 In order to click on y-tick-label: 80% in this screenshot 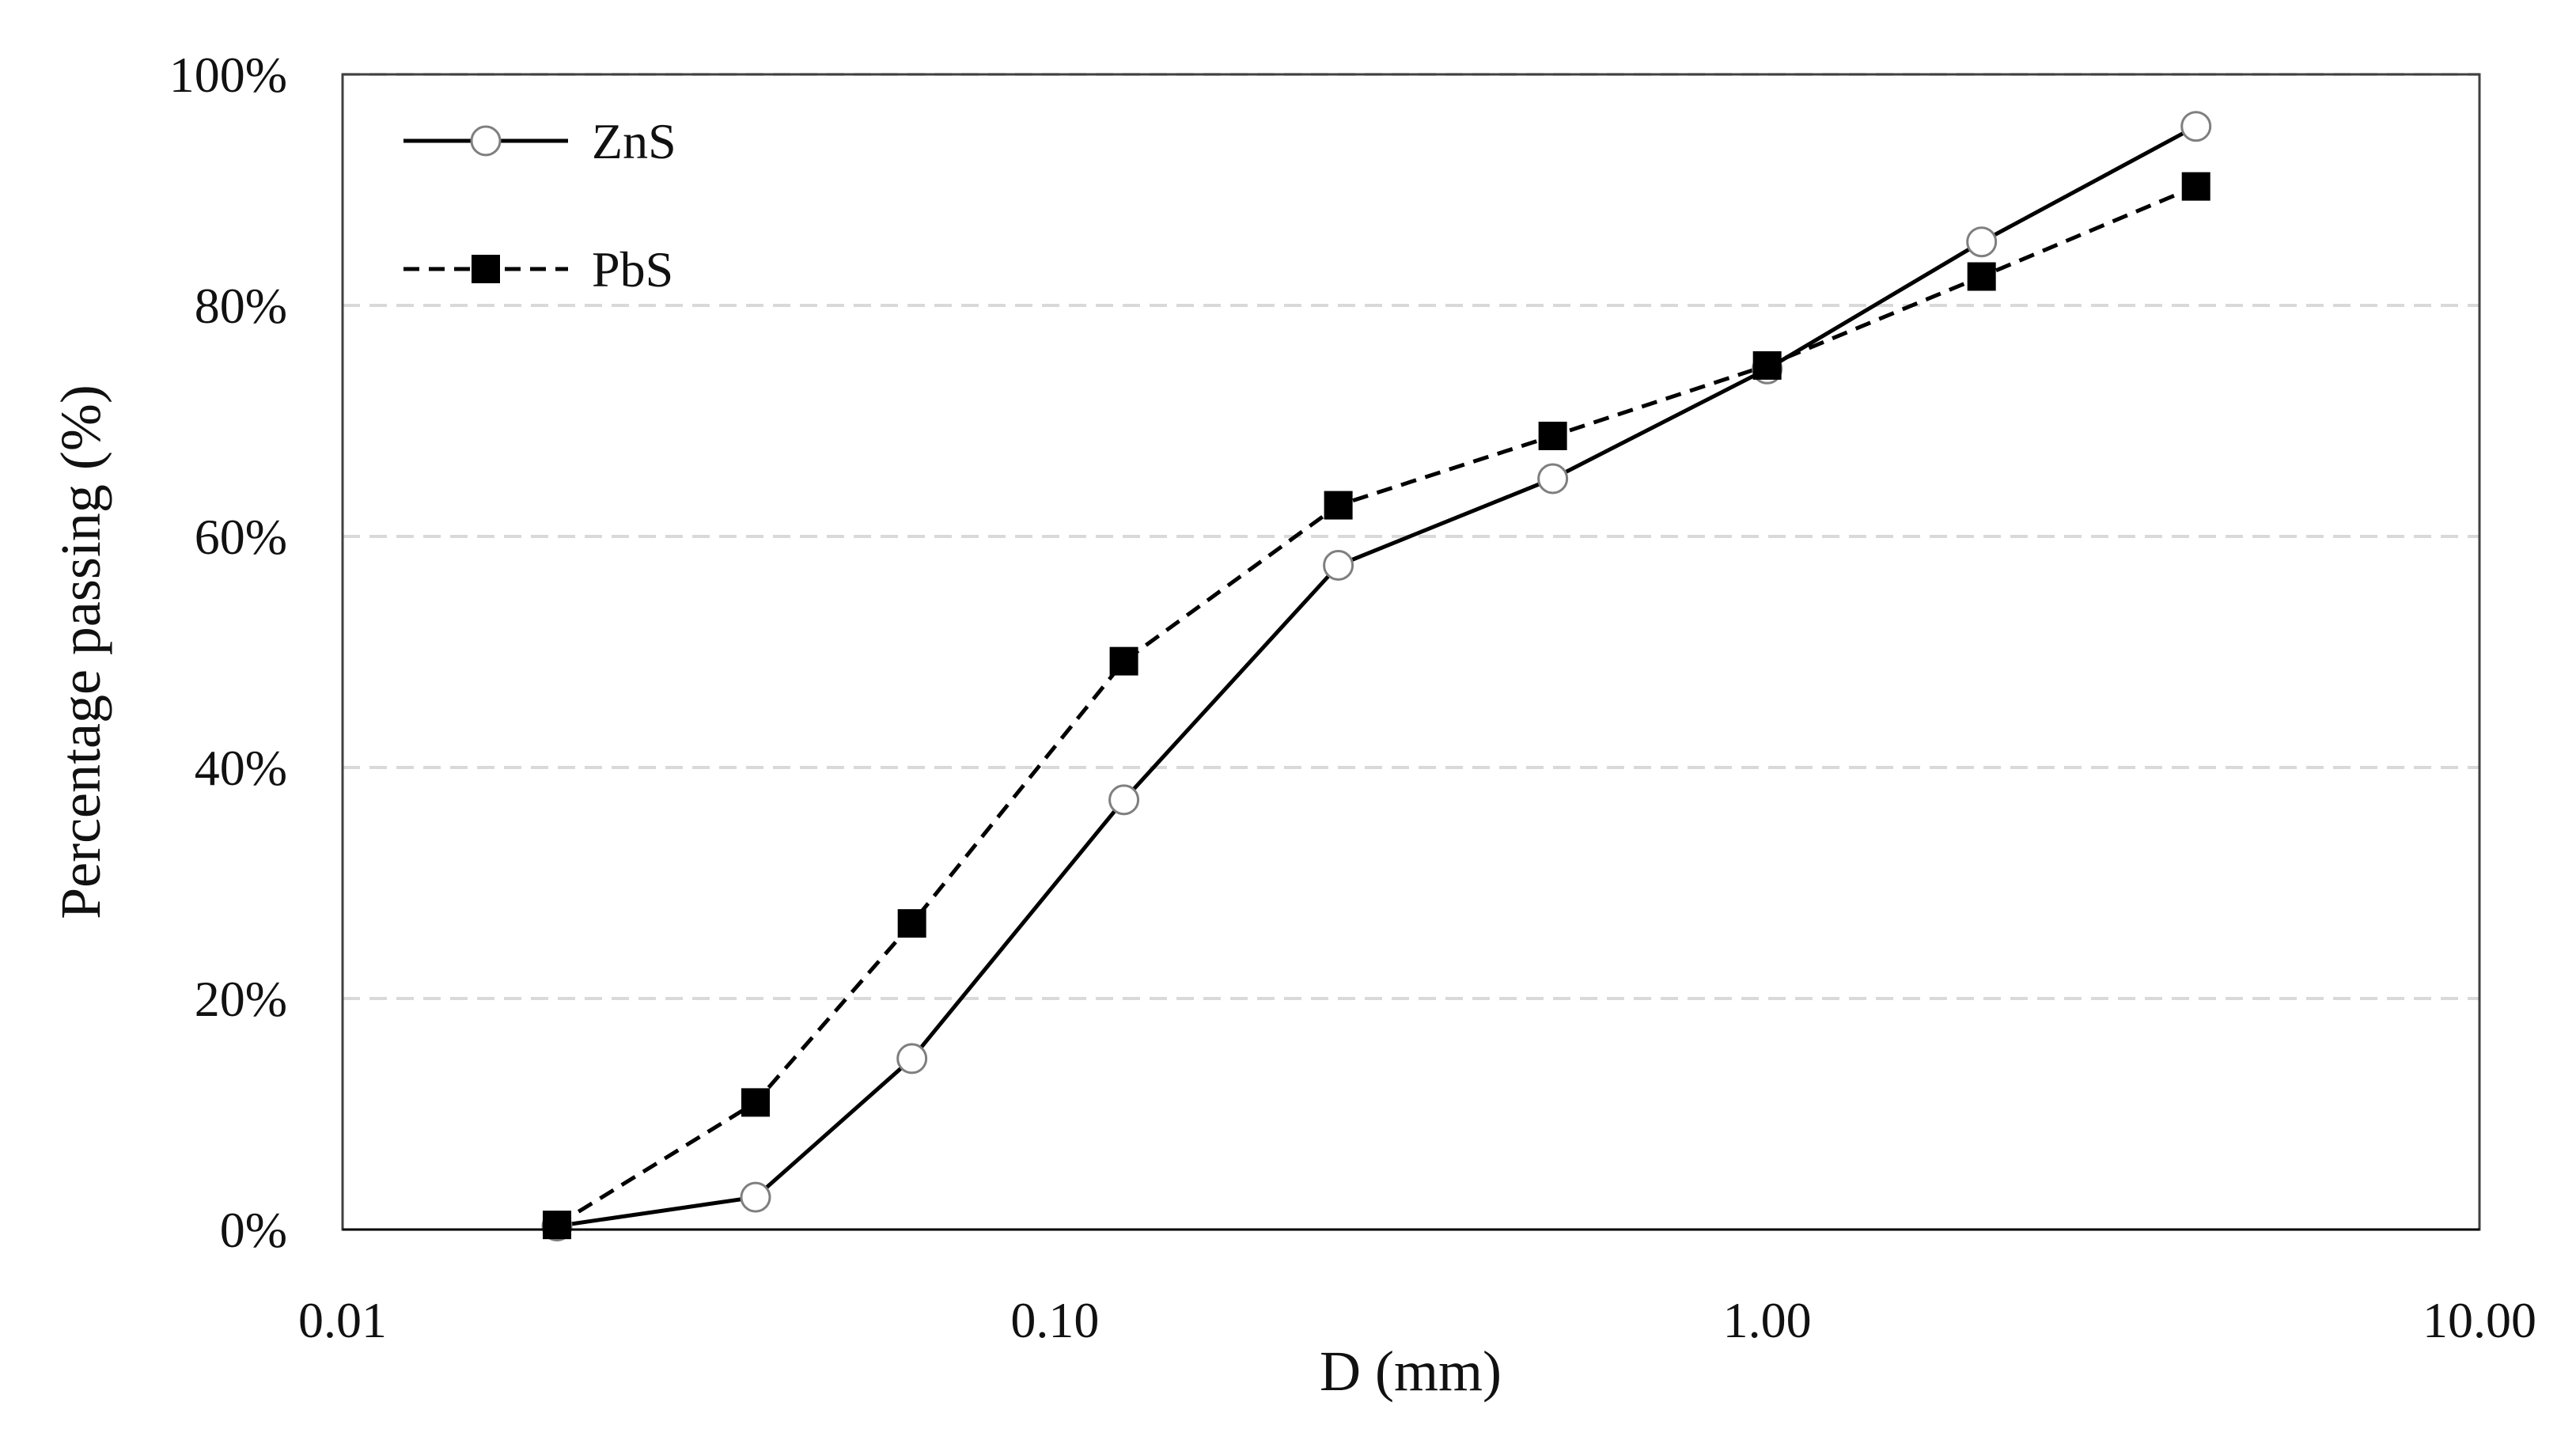, I will do `click(241, 306)`.